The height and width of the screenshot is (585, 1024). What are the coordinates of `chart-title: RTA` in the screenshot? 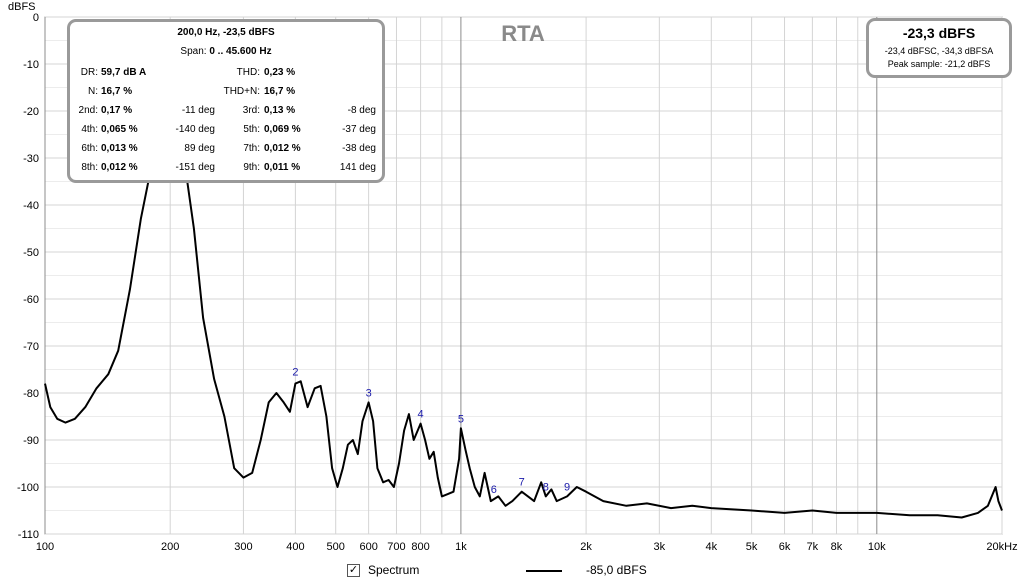 It's located at (523, 33).